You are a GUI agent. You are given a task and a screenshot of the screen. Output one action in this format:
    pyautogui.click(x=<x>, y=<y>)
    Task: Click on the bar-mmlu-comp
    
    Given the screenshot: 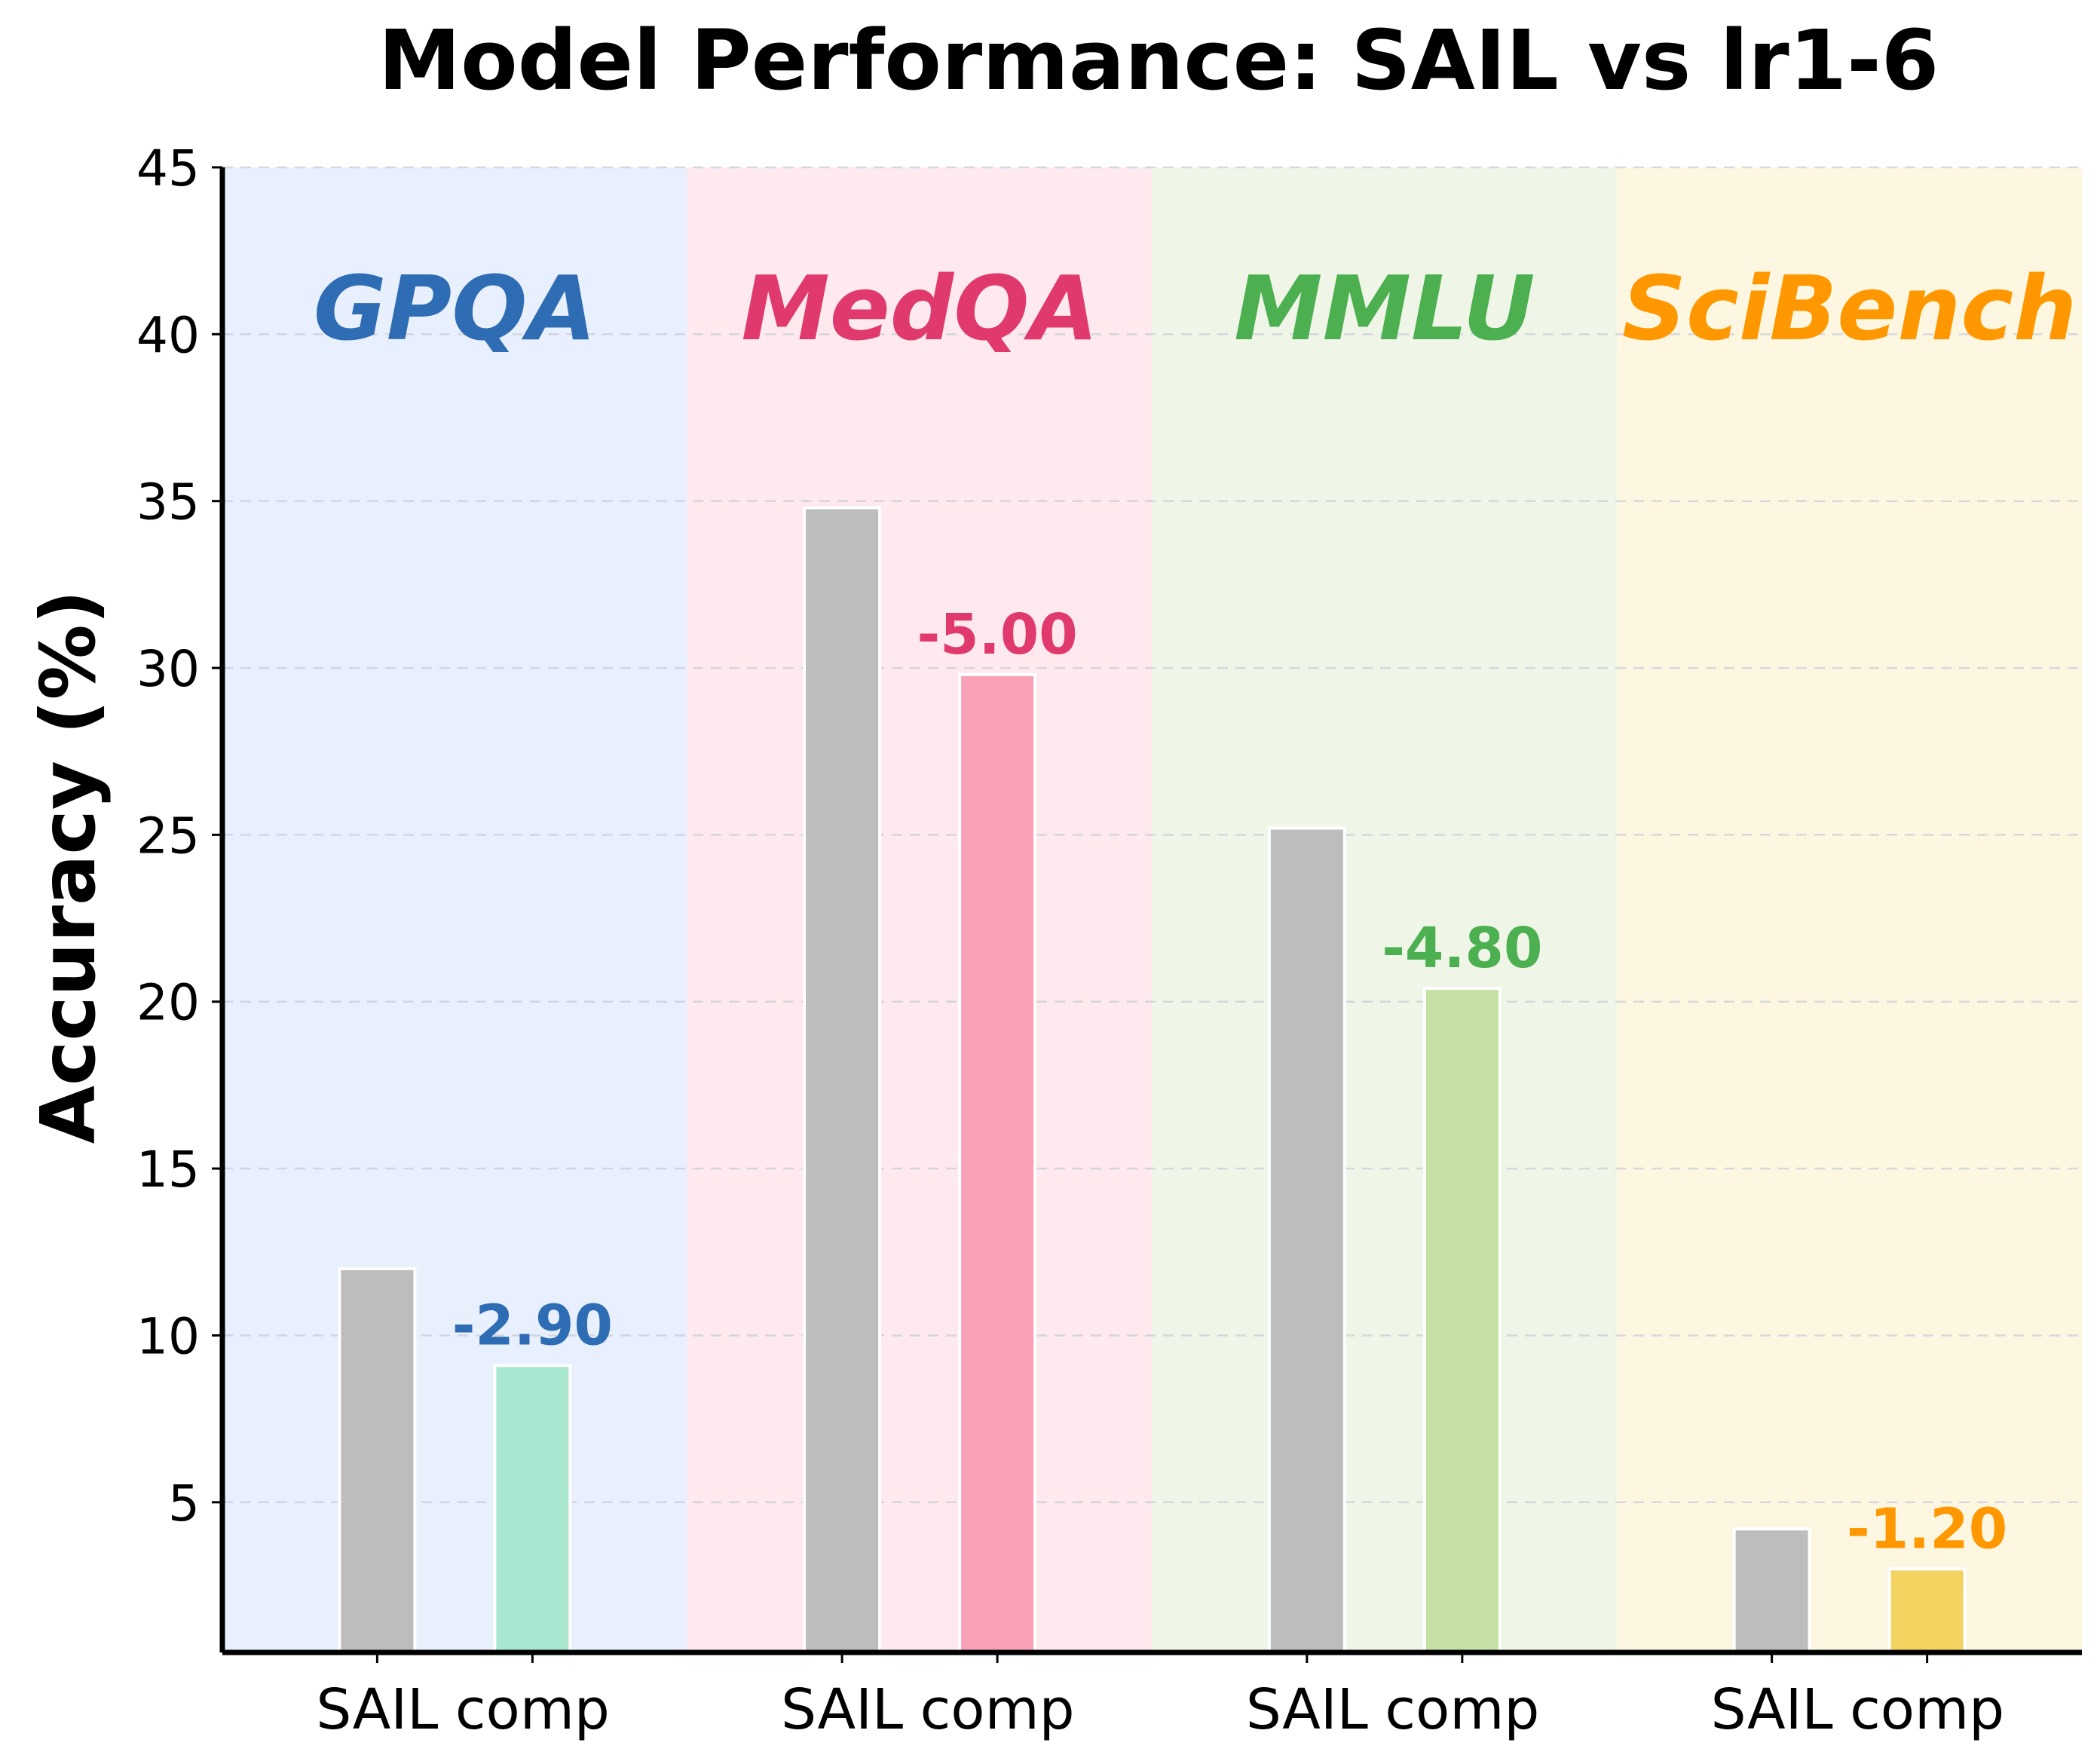 What is the action you would take?
    pyautogui.click(x=1462, y=1320)
    